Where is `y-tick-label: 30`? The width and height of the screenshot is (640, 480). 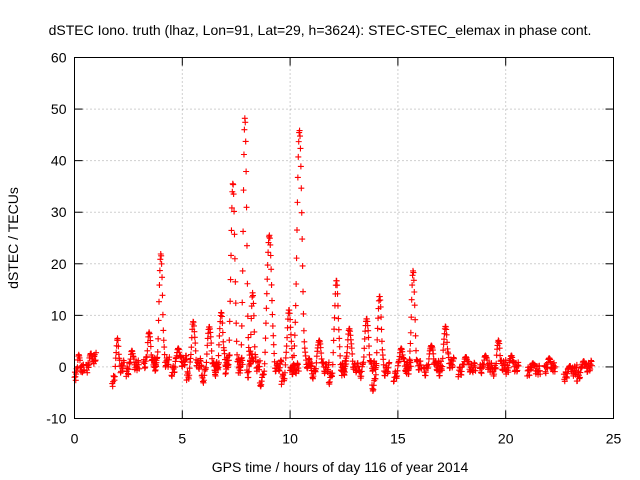
y-tick-label: 30 is located at coordinates (59, 212).